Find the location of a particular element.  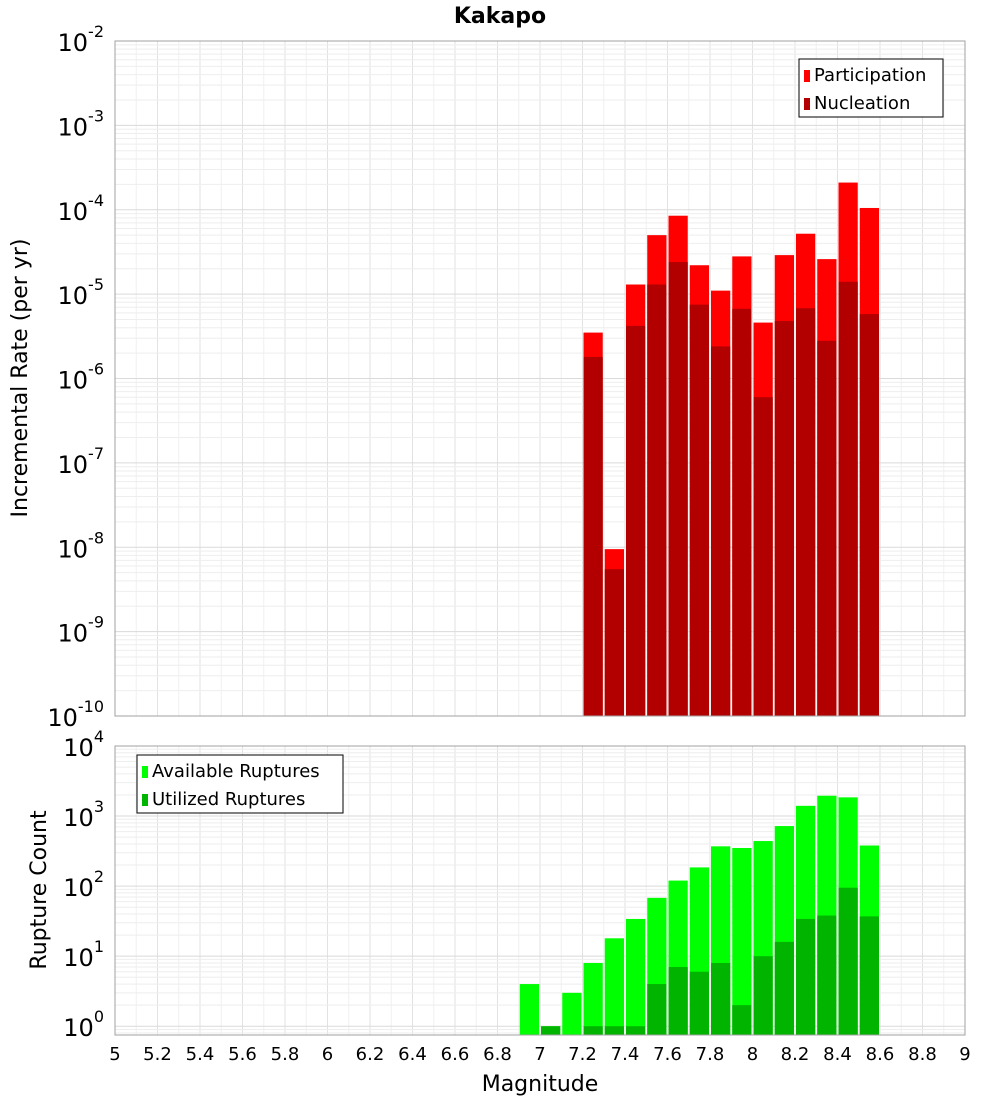

x-tick-label: 9 is located at coordinates (964, 1054).